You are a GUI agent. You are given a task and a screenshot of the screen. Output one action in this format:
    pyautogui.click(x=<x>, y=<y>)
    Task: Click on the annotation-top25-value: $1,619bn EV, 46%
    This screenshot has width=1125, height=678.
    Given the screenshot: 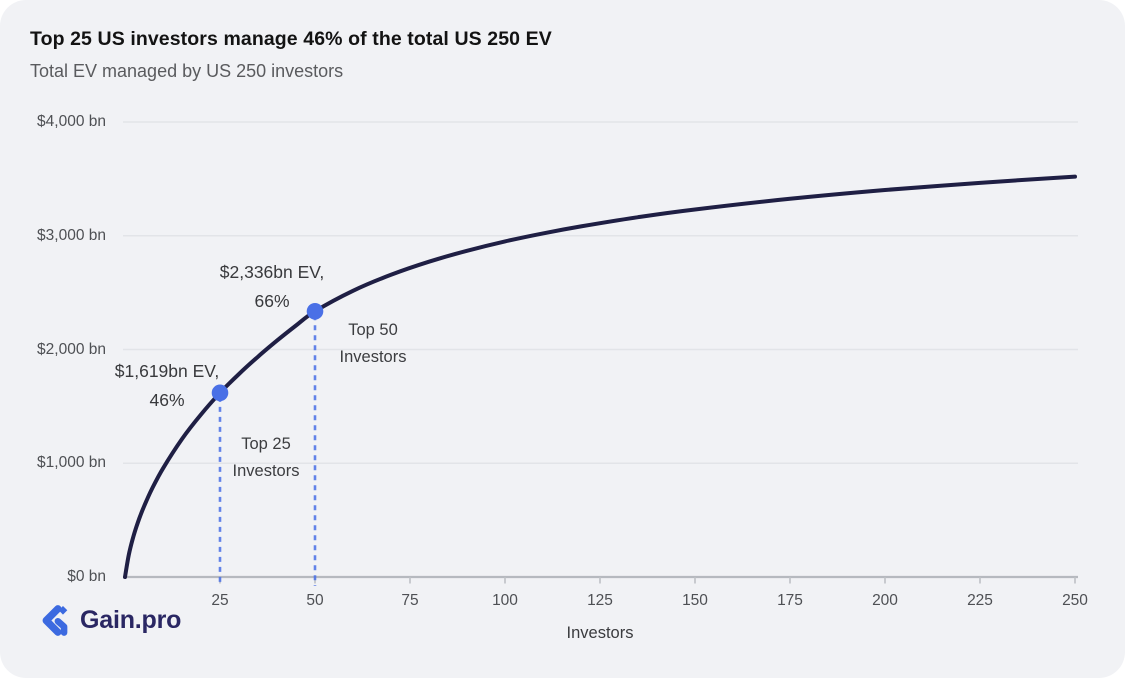 What is the action you would take?
    pyautogui.click(x=167, y=386)
    